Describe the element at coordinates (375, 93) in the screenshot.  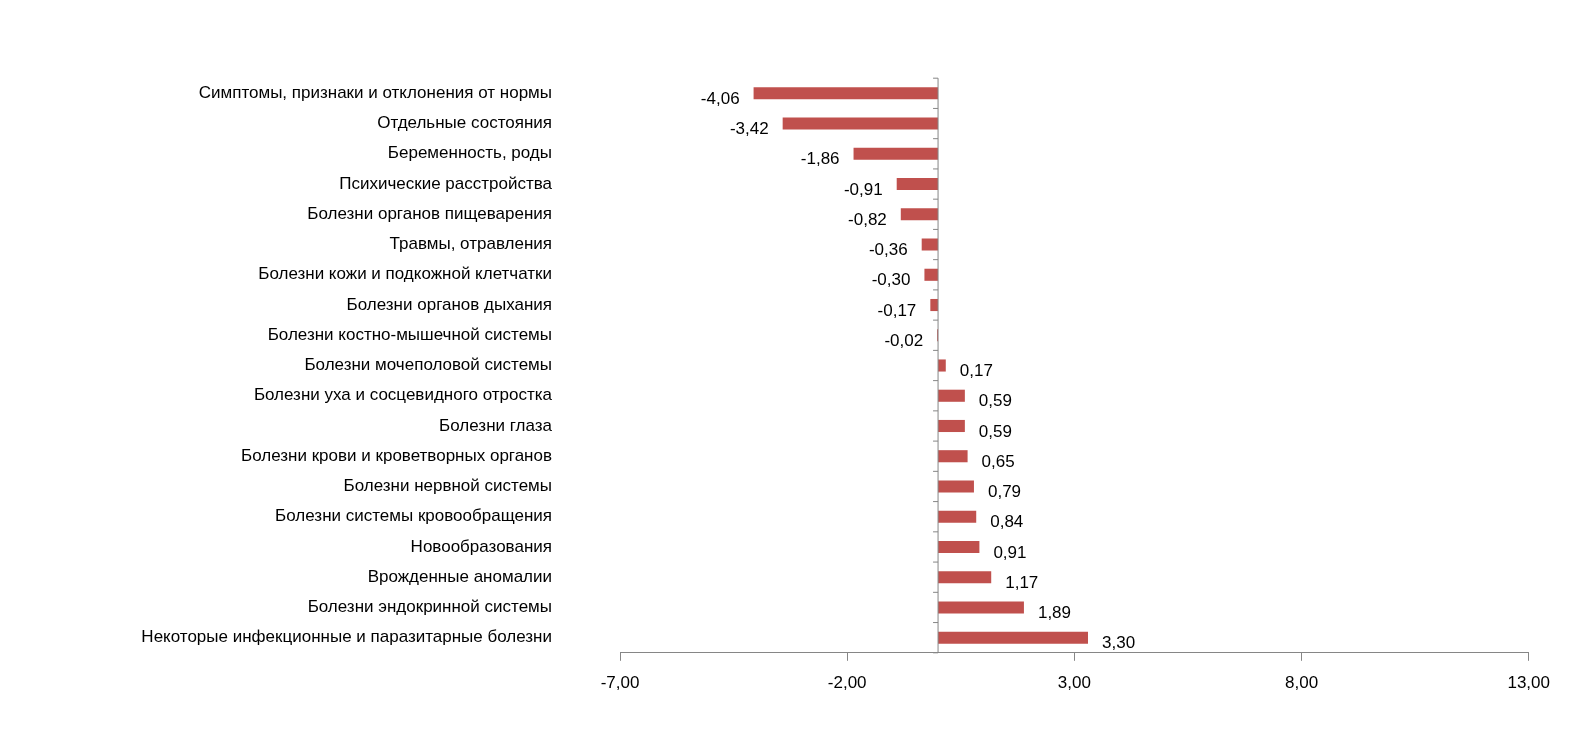
I see `y-tick-label: Симптомы, признаки и отклонения от нормы` at that location.